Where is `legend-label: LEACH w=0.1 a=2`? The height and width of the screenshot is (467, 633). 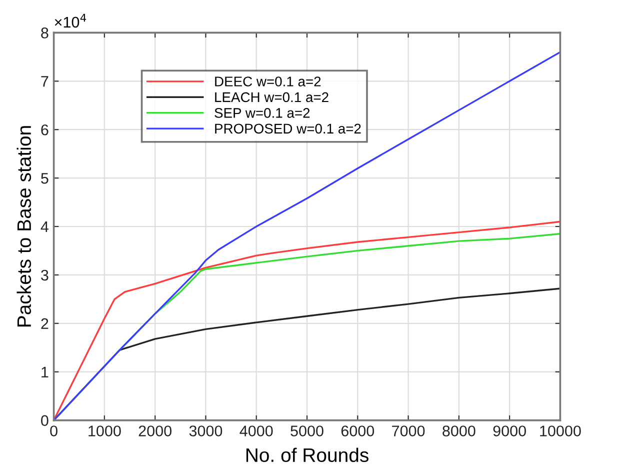
legend-label: LEACH w=0.1 a=2 is located at coordinates (271, 97).